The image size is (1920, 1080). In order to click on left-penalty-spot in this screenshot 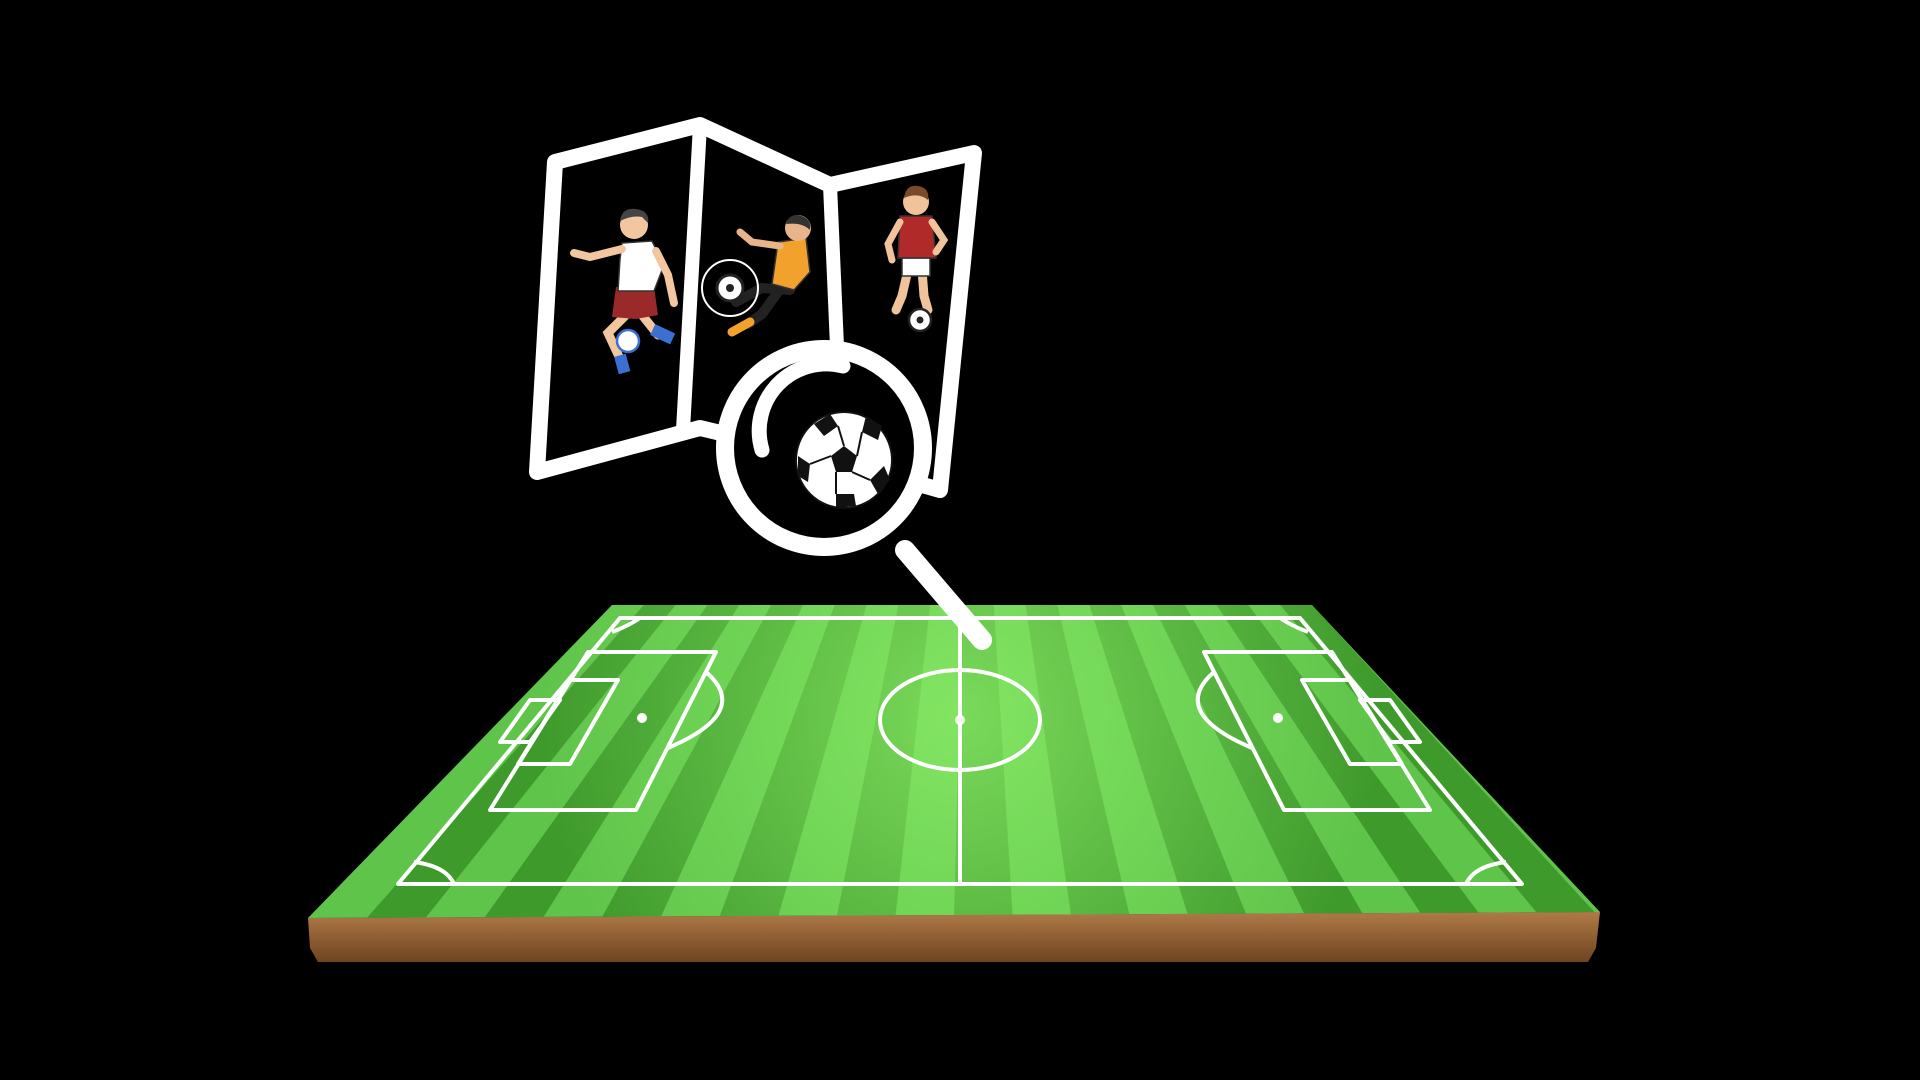, I will do `click(642, 718)`.